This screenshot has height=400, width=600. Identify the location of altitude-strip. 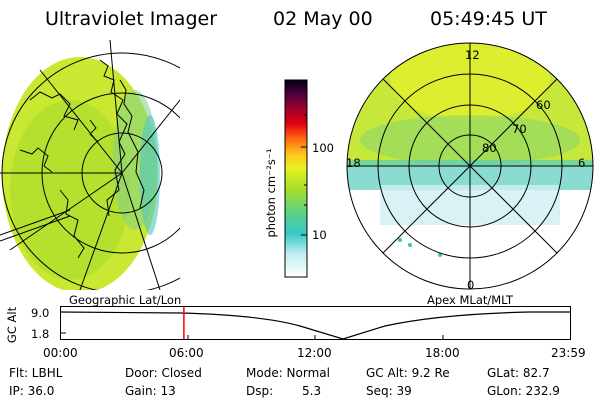
(315, 323).